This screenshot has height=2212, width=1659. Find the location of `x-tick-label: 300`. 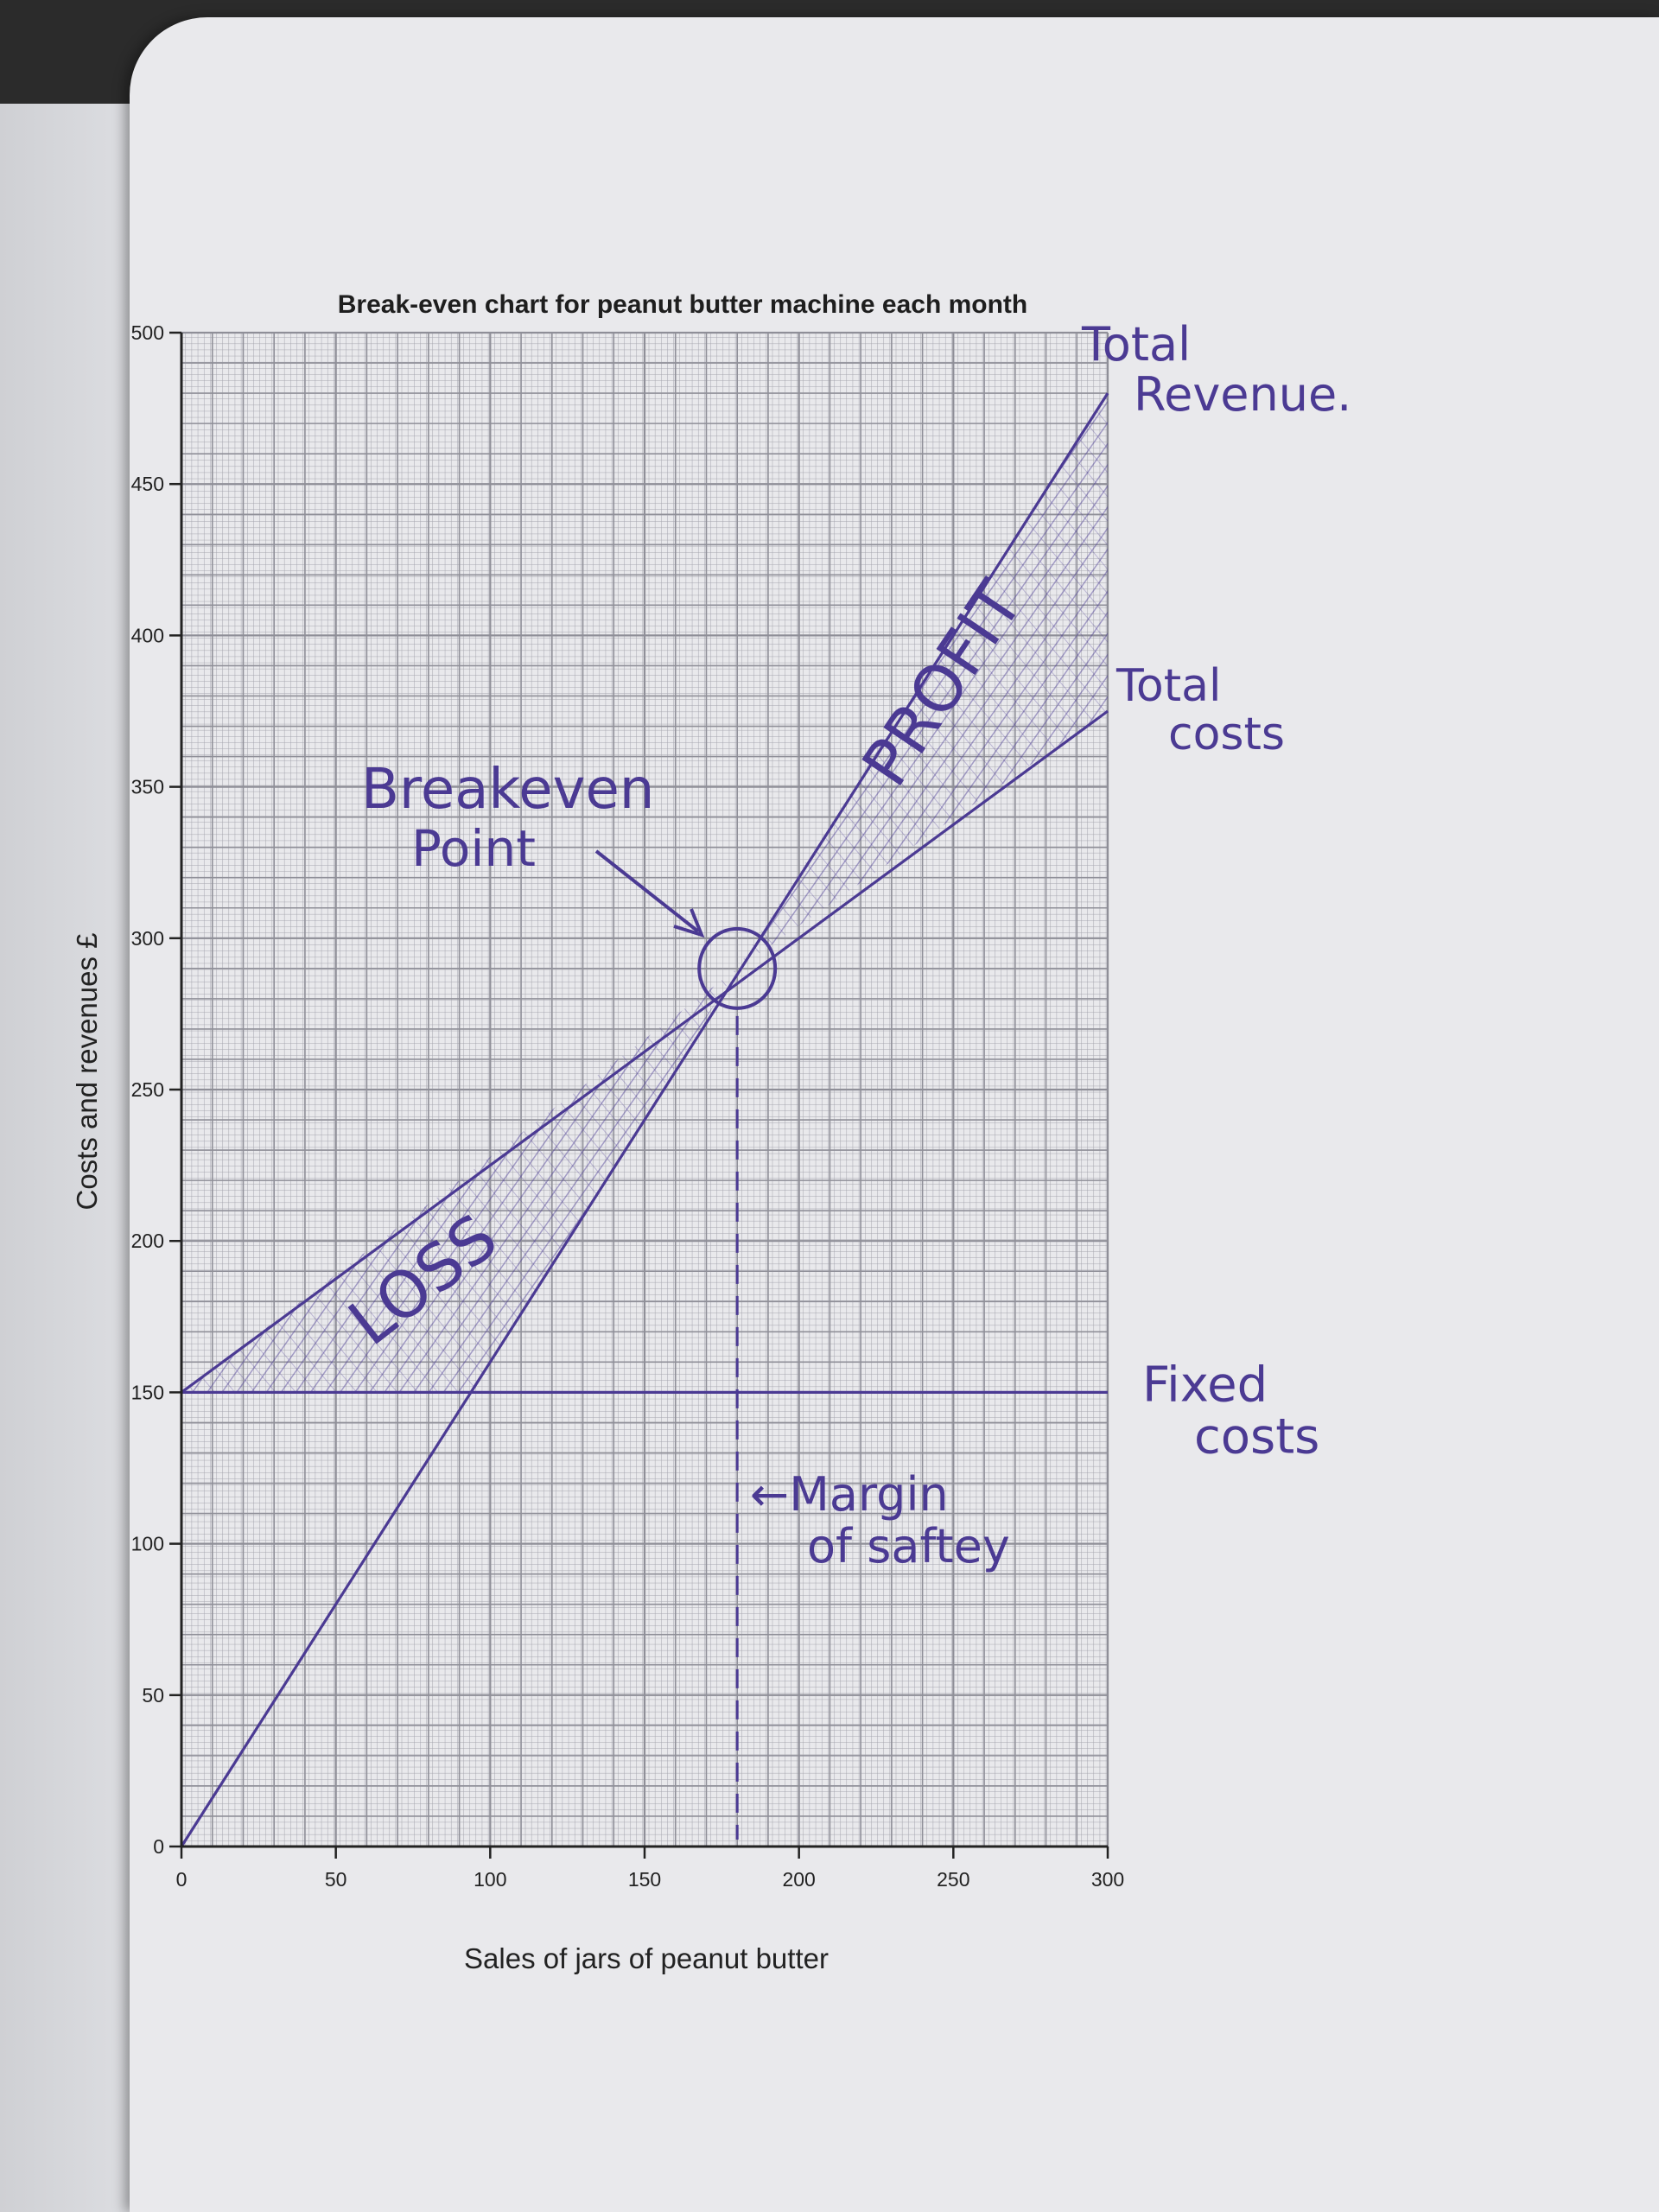

x-tick-label: 300 is located at coordinates (1107, 1879).